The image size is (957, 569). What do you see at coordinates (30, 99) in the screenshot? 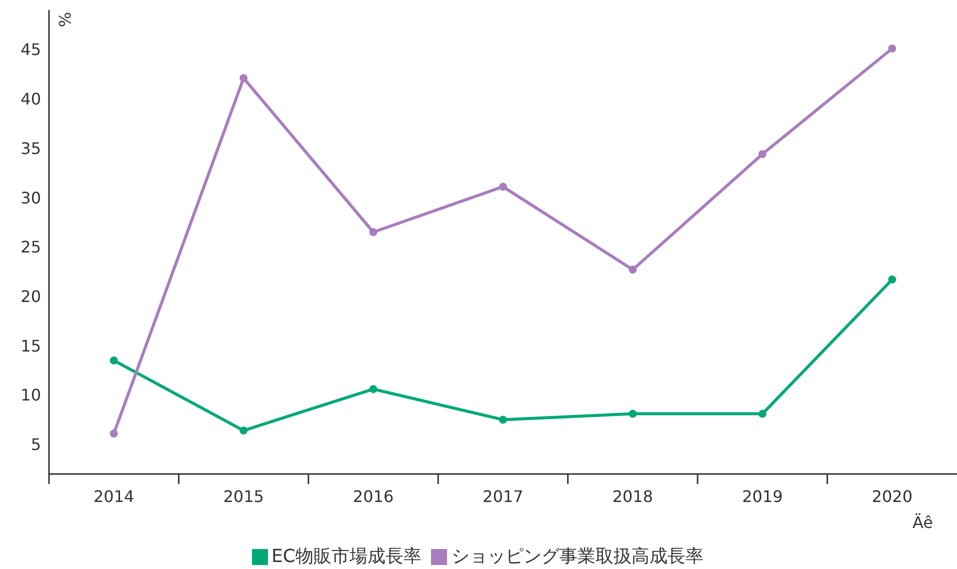
I see `y-tick-label: 40` at bounding box center [30, 99].